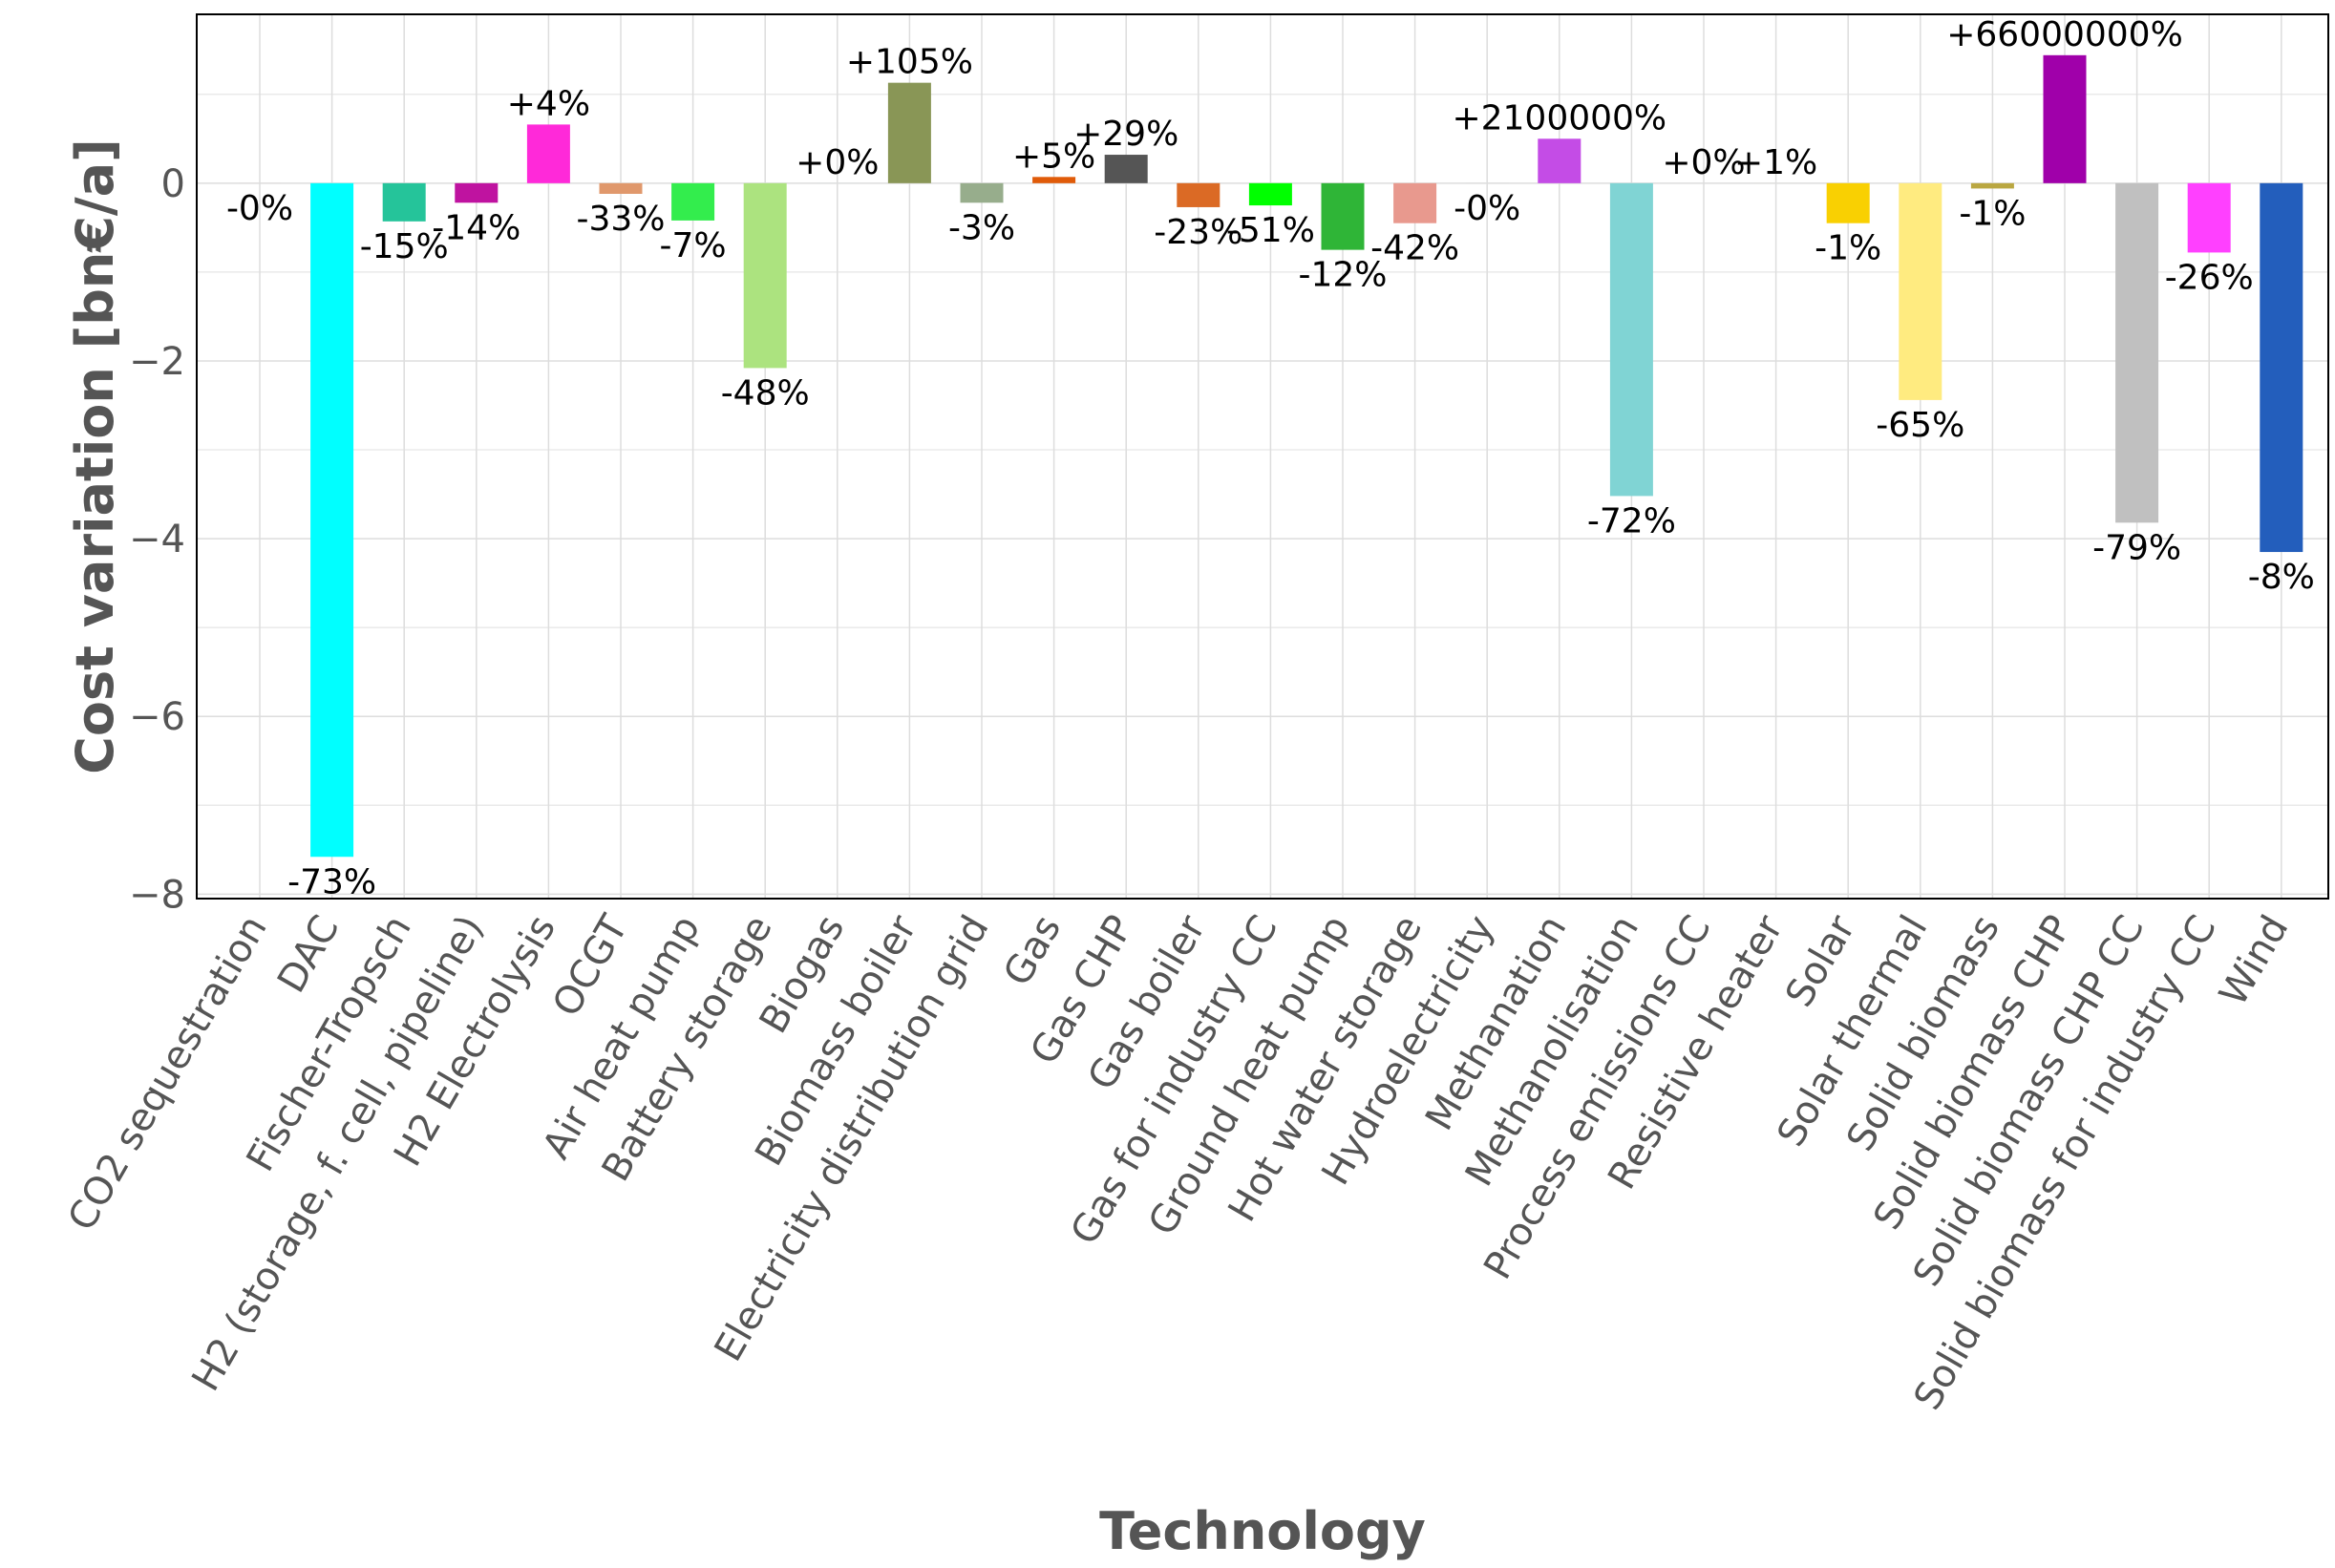 Image resolution: width=2335 pixels, height=1568 pixels. I want to click on x-tick-label: CO2 sequestration, so click(168, 1073).